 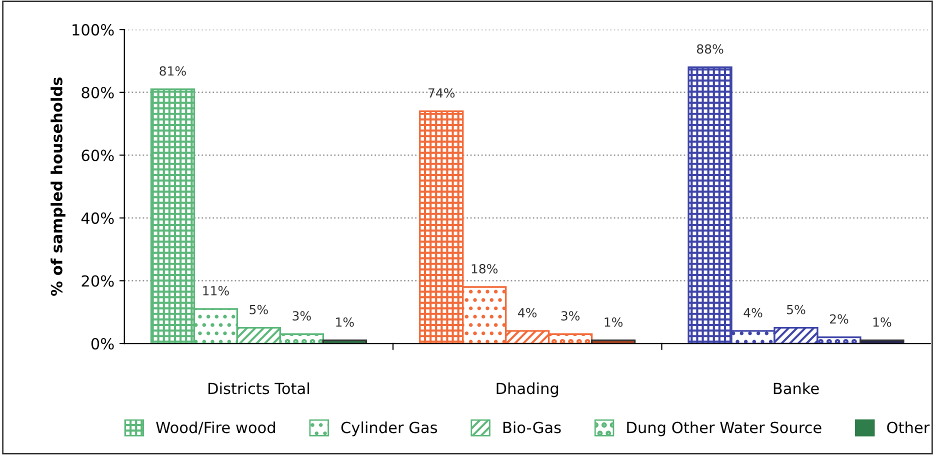 What do you see at coordinates (98, 156) in the screenshot?
I see `y-tick-label: 60%` at bounding box center [98, 156].